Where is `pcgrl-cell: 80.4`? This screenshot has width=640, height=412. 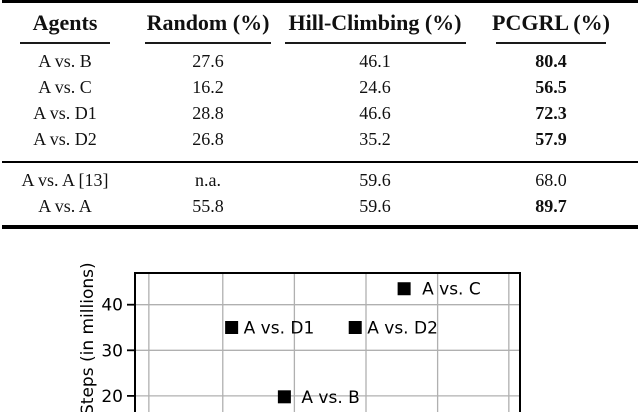 pcgrl-cell: 80.4 is located at coordinates (551, 61).